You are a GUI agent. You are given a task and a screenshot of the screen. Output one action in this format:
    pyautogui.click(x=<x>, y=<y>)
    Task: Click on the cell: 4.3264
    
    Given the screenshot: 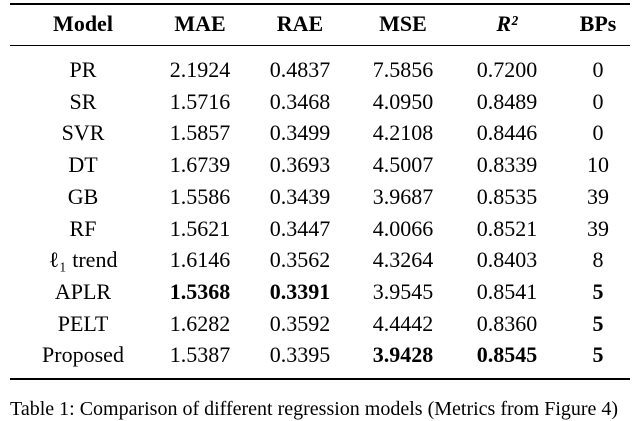 What is the action you would take?
    pyautogui.click(x=403, y=260)
    